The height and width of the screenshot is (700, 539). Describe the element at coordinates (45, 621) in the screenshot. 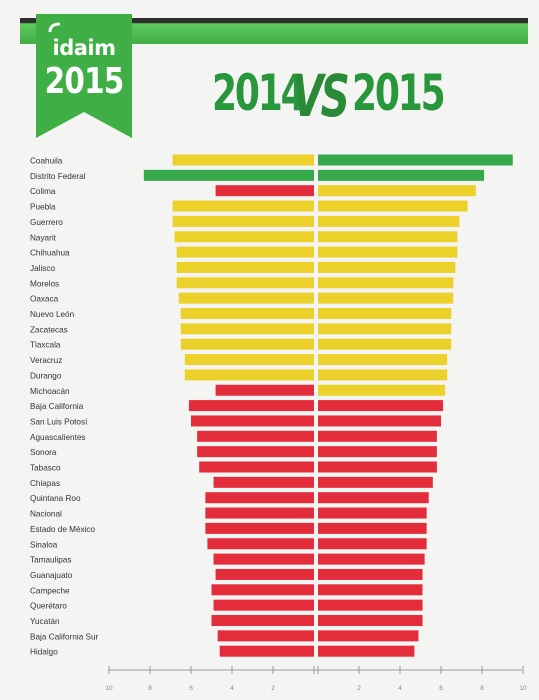

I see `category-label: Yucatán` at that location.